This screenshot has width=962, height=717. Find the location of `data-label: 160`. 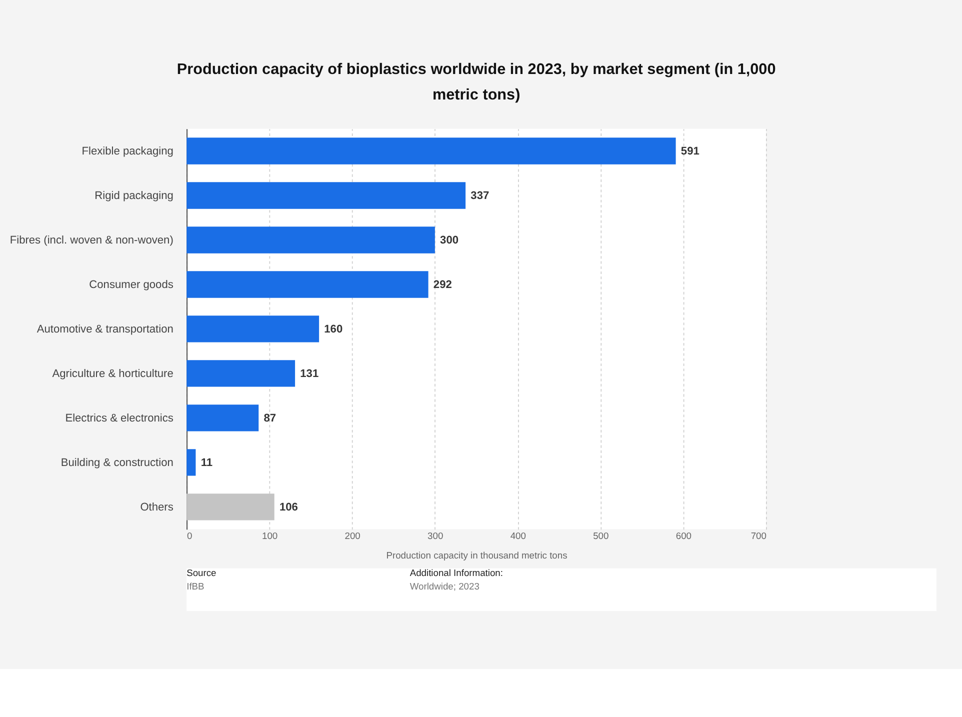

data-label: 160 is located at coordinates (333, 329).